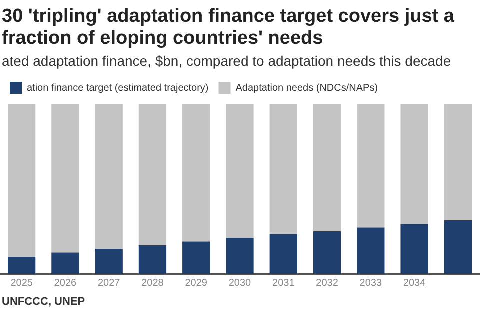 This screenshot has width=480, height=320. What do you see at coordinates (196, 283) in the screenshot?
I see `x-tick-label: 2029` at bounding box center [196, 283].